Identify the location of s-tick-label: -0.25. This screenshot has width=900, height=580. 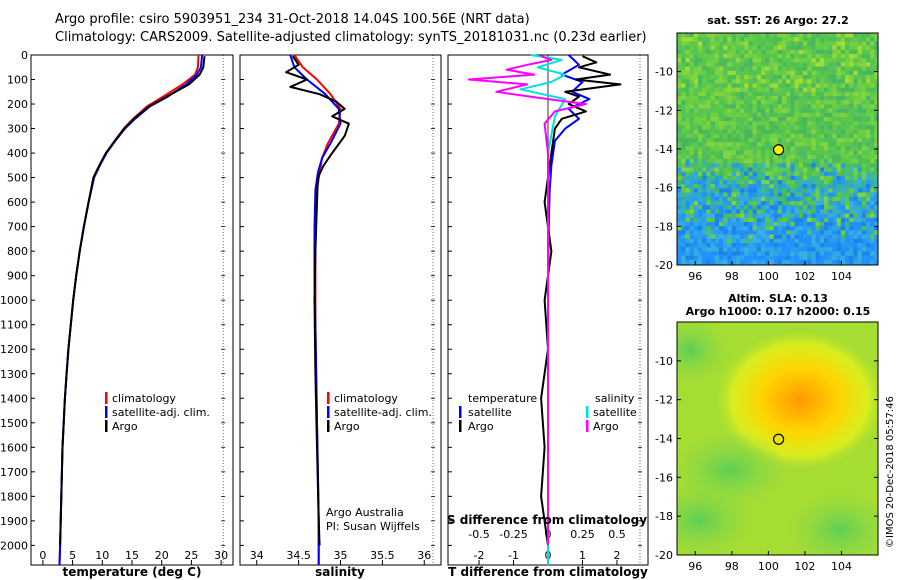
(513, 534).